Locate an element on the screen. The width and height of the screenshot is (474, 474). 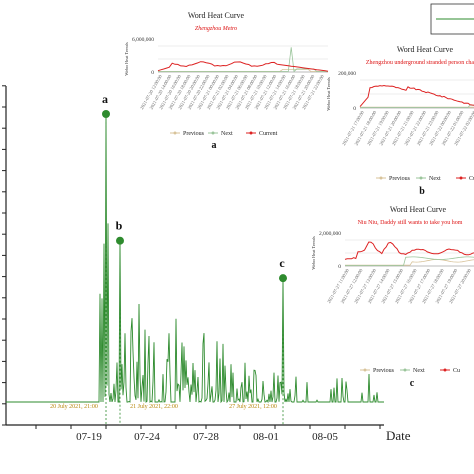
main-x-tick-label: 07-19 is located at coordinates (89, 437).